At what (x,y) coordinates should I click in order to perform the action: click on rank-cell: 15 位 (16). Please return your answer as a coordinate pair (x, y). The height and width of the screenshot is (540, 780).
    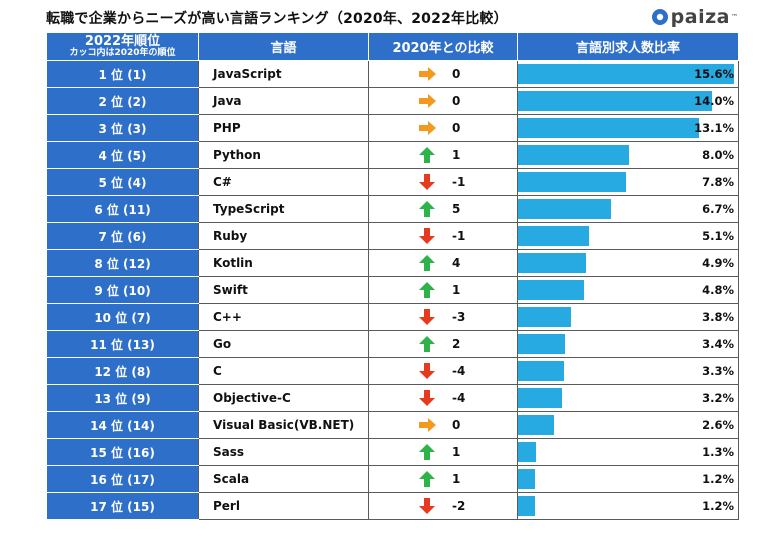
    Looking at the image, I should click on (122, 452).